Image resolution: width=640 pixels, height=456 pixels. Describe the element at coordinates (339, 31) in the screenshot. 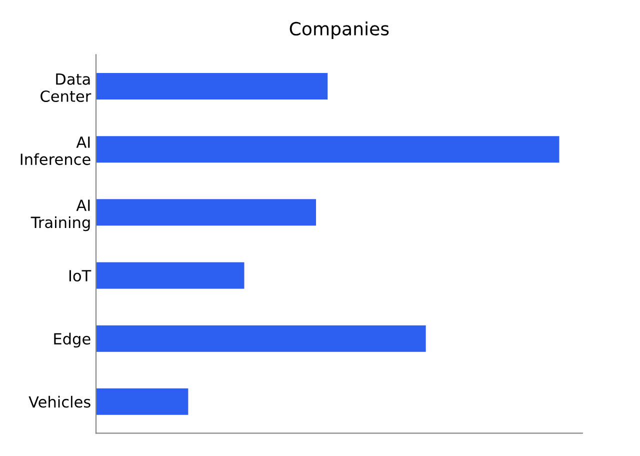

I see `chart-title: Companies` at that location.